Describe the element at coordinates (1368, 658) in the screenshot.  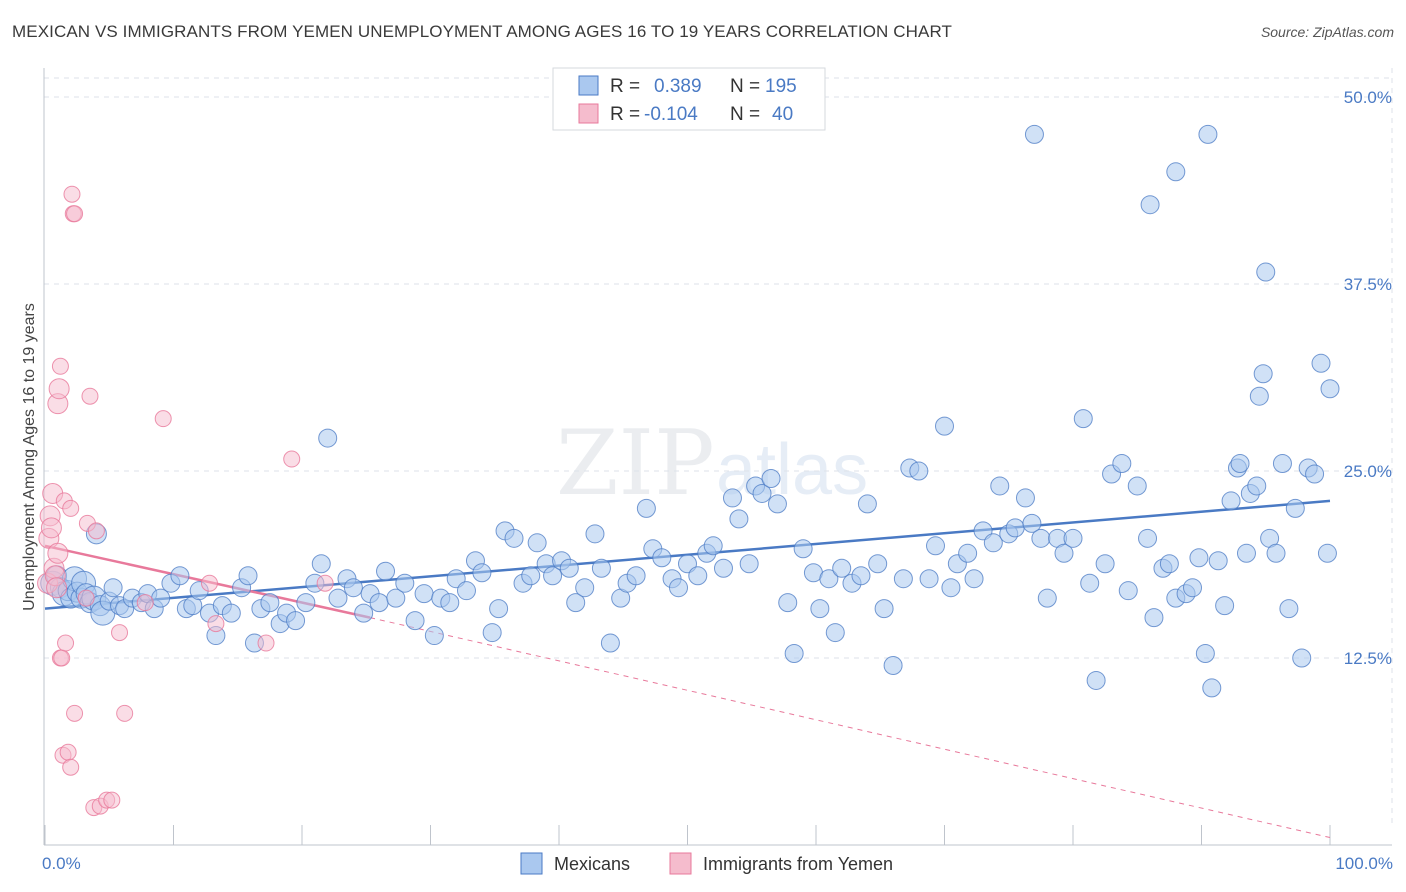
I see `y-tick-label-0: 12.5%` at that location.